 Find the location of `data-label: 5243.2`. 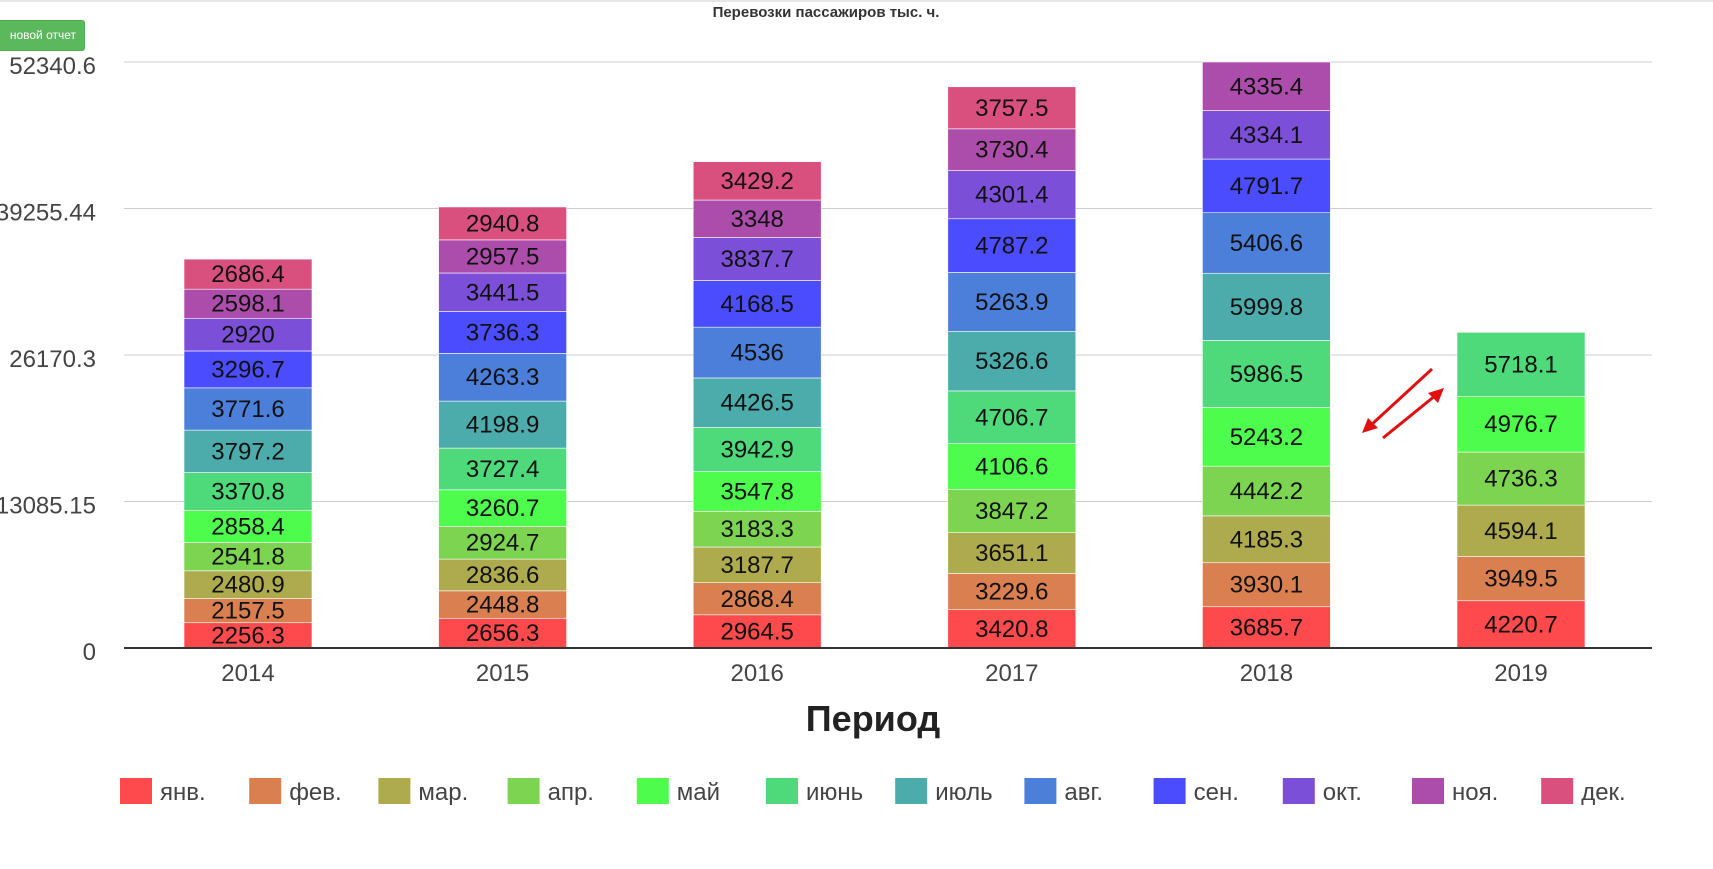

data-label: 5243.2 is located at coordinates (1266, 437).